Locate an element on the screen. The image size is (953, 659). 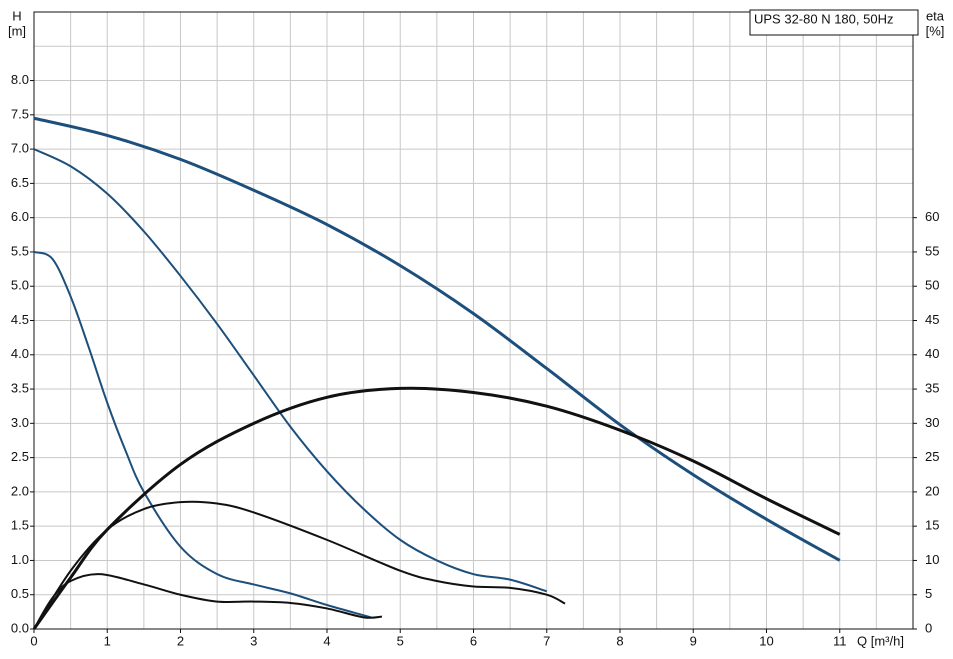
x-tick-label: 6 is located at coordinates (473, 640).